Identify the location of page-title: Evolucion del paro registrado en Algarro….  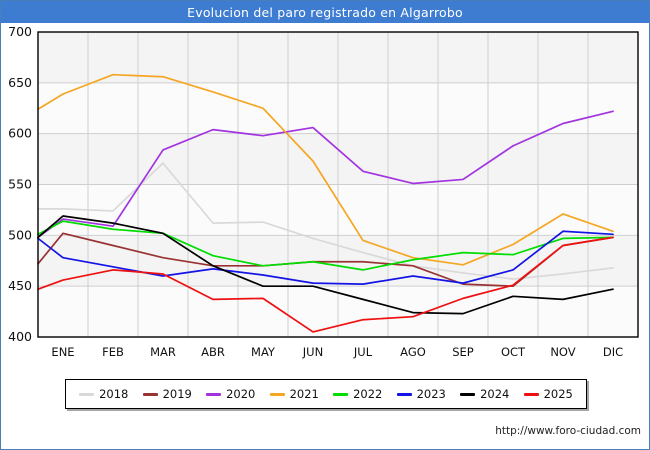
(325, 12).